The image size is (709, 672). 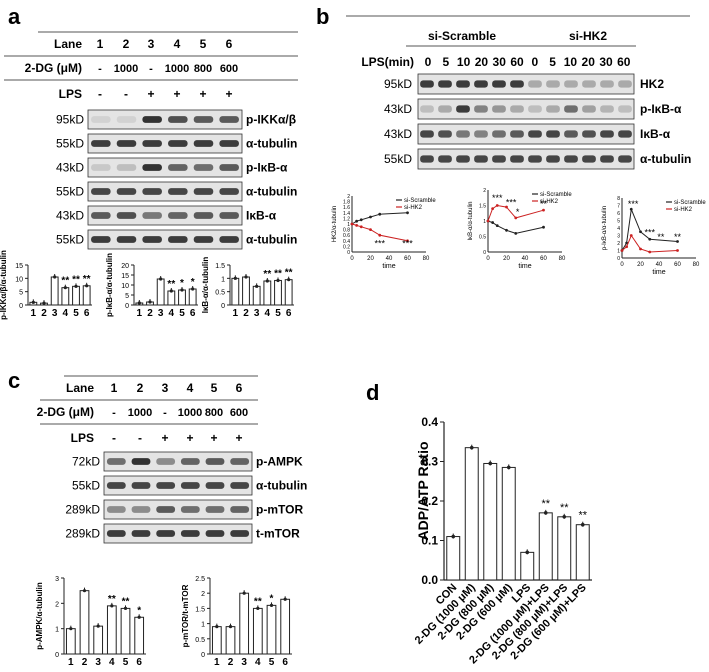 I want to click on y-tick-label: 1.5, so click(x=200, y=609).